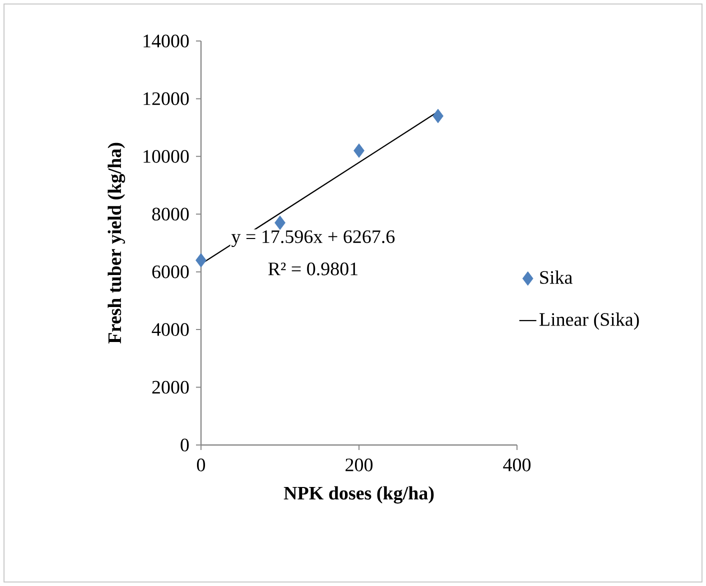 This screenshot has height=586, width=706. What do you see at coordinates (556, 277) in the screenshot?
I see `legend-label: Sika` at bounding box center [556, 277].